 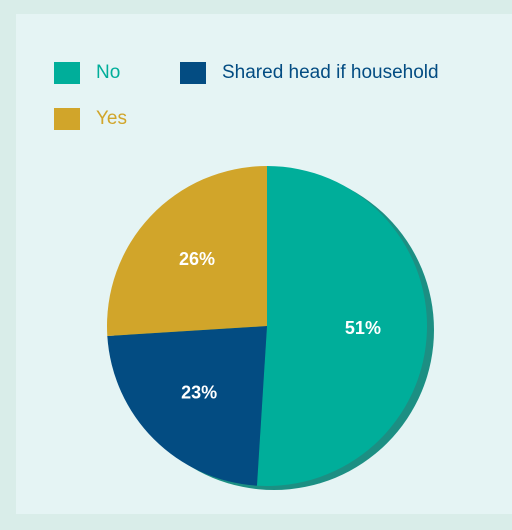 I want to click on pie-slice-label-no: 51%, so click(x=363, y=328).